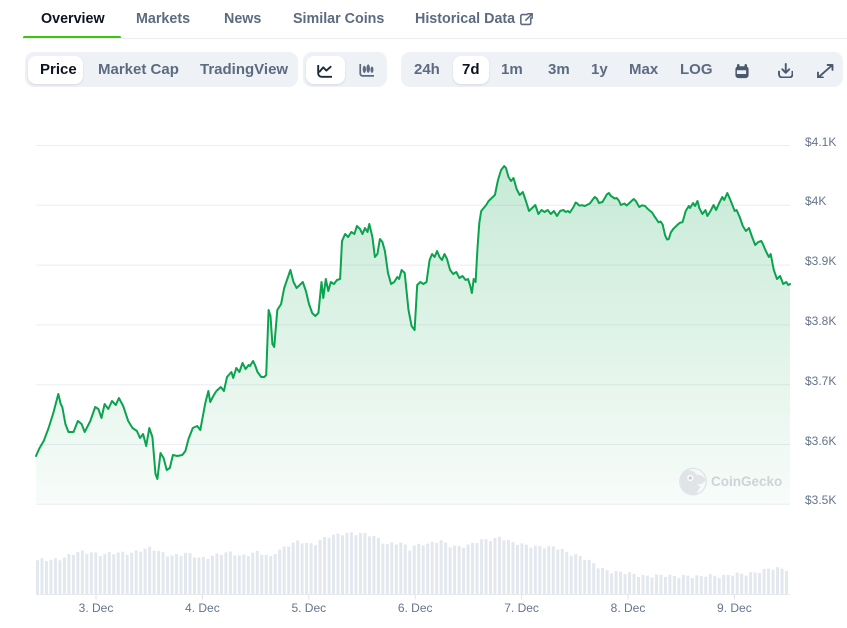  Describe the element at coordinates (746, 481) in the screenshot. I see `svg-text: CoinGecko` at that location.